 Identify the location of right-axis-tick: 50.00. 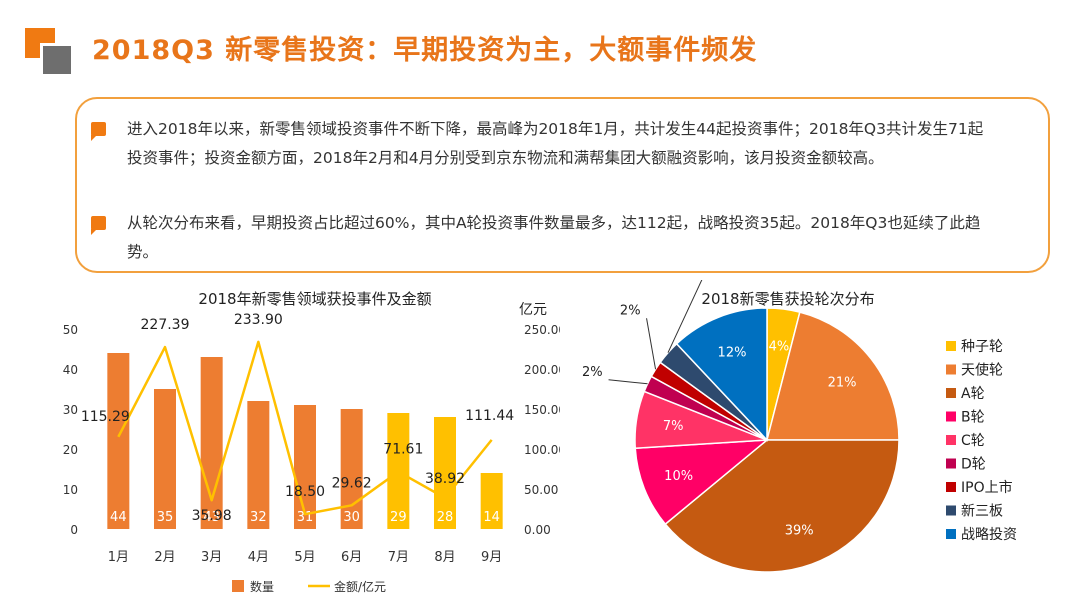
(541, 490).